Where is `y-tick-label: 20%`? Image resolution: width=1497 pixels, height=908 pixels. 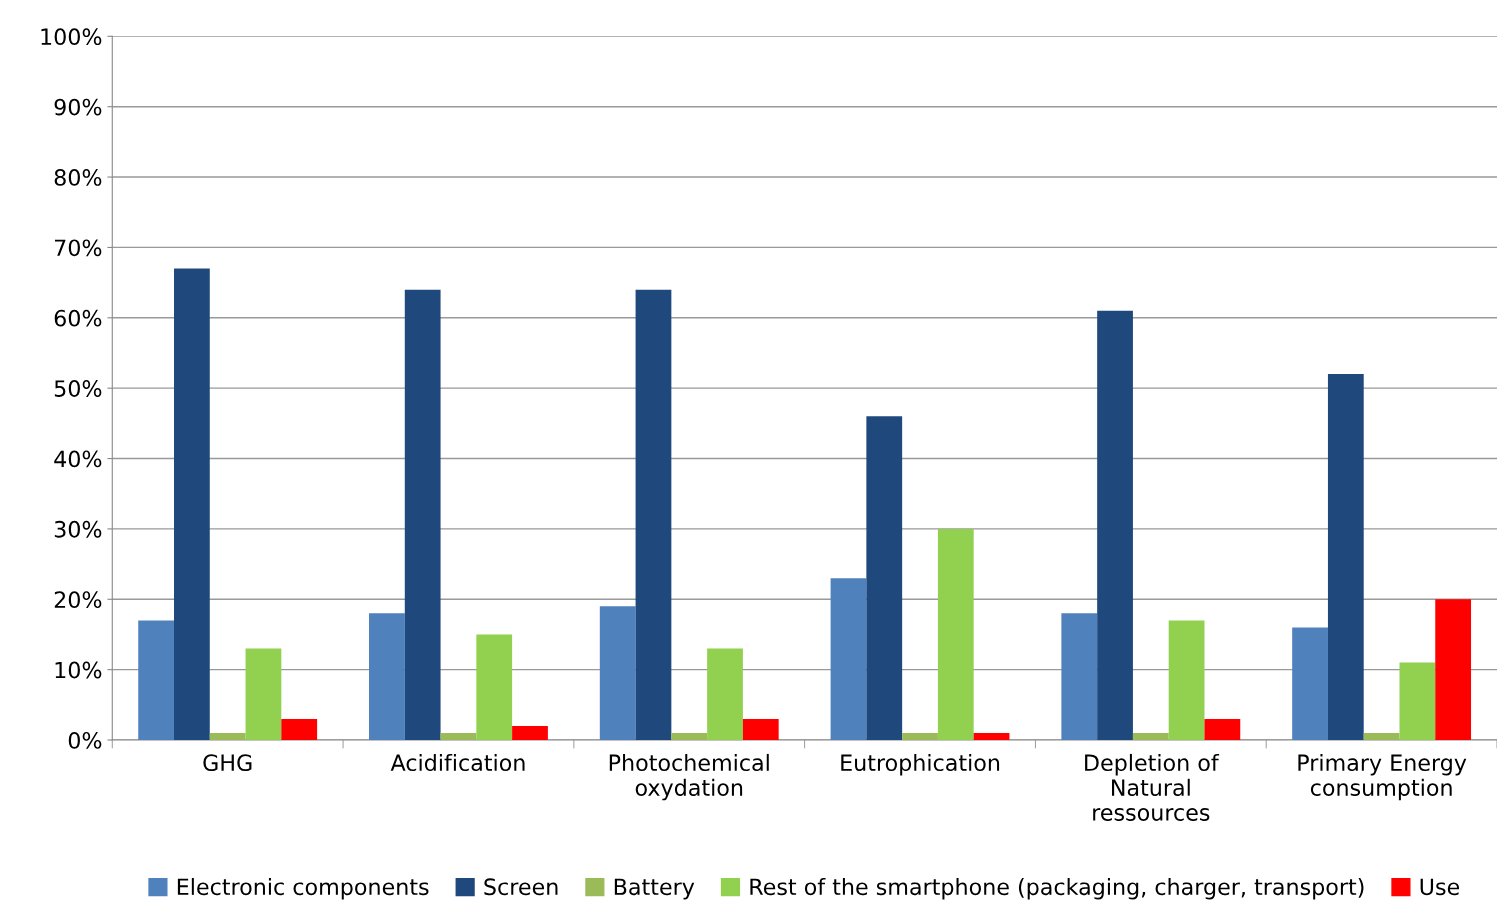 y-tick-label: 20% is located at coordinates (78, 600).